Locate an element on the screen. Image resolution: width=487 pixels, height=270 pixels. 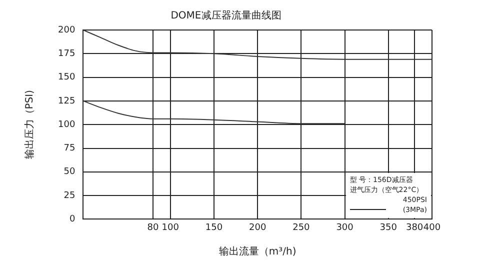
y-tick-label: 0 is located at coordinates (72, 219).